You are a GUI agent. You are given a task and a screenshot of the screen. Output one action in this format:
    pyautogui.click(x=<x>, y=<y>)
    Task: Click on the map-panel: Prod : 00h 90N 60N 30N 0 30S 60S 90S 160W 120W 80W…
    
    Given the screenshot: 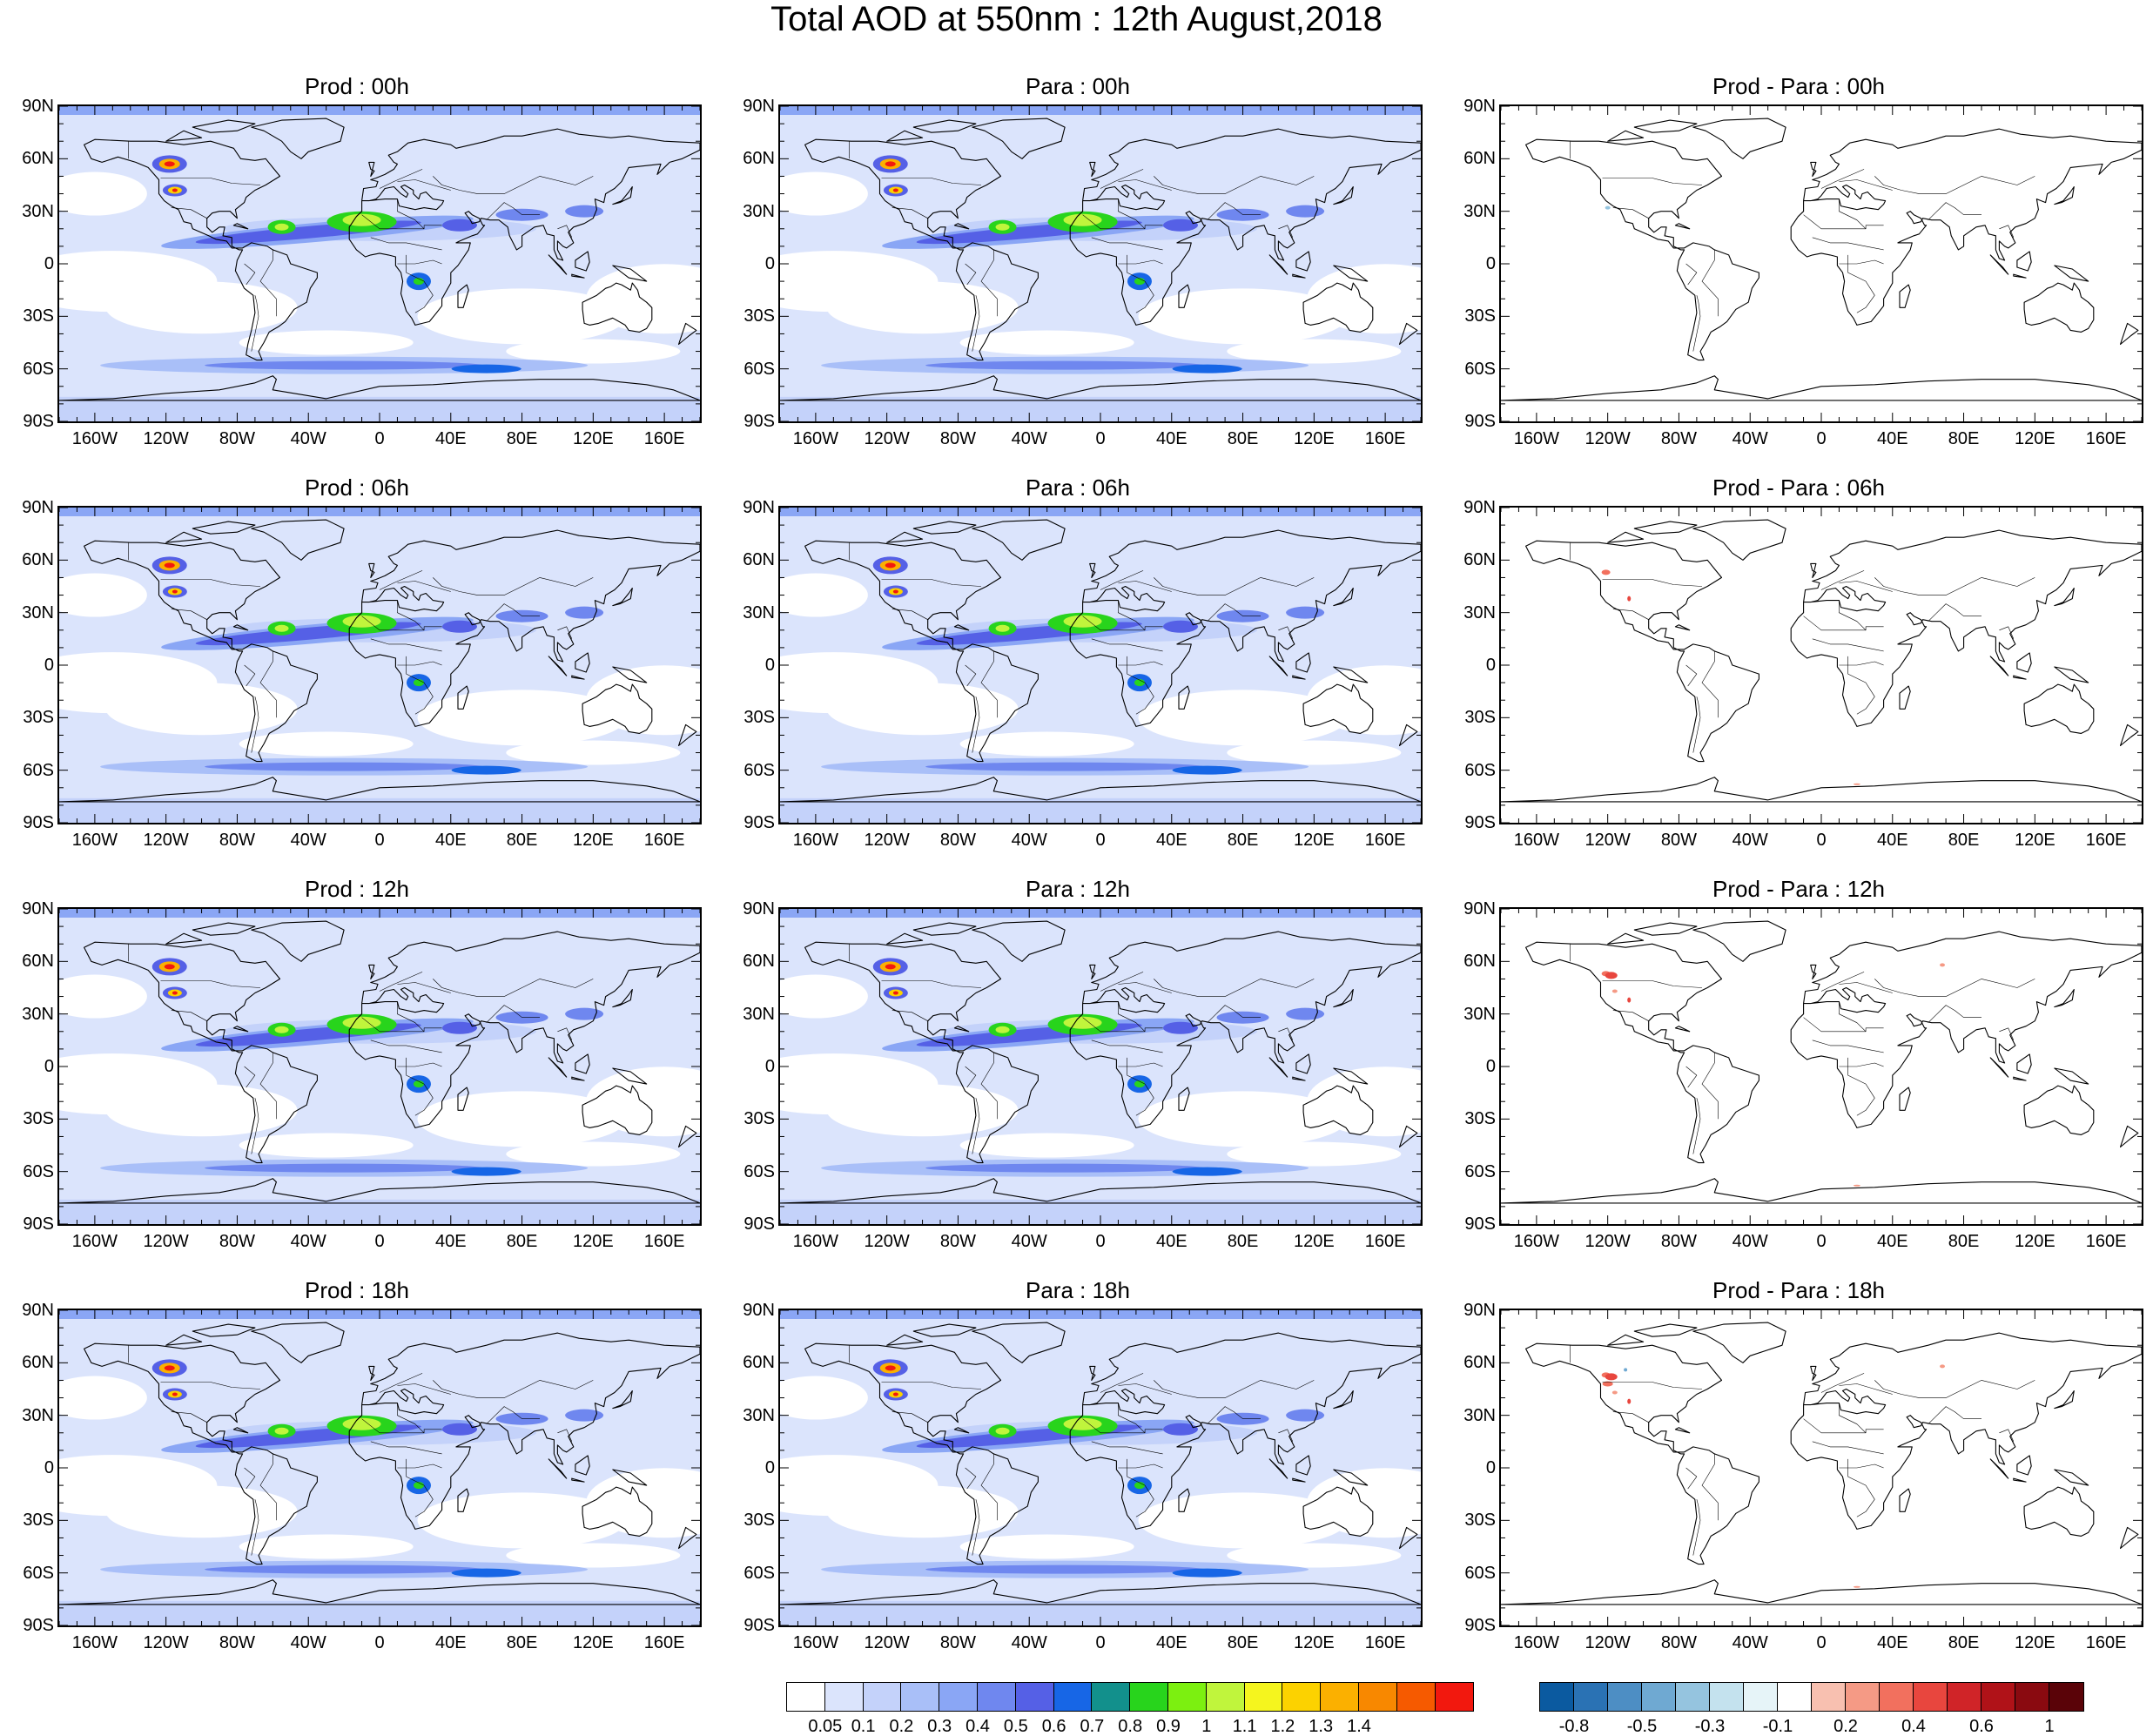 What is the action you would take?
    pyautogui.click(x=357, y=271)
    